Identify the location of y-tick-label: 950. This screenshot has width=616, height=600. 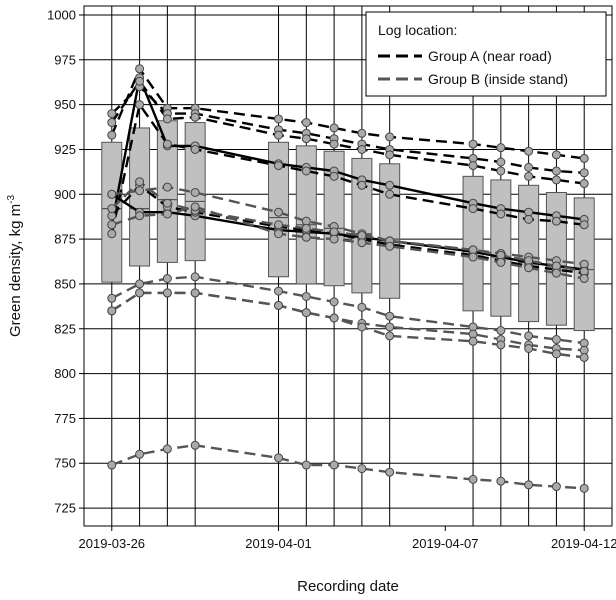
(65, 104).